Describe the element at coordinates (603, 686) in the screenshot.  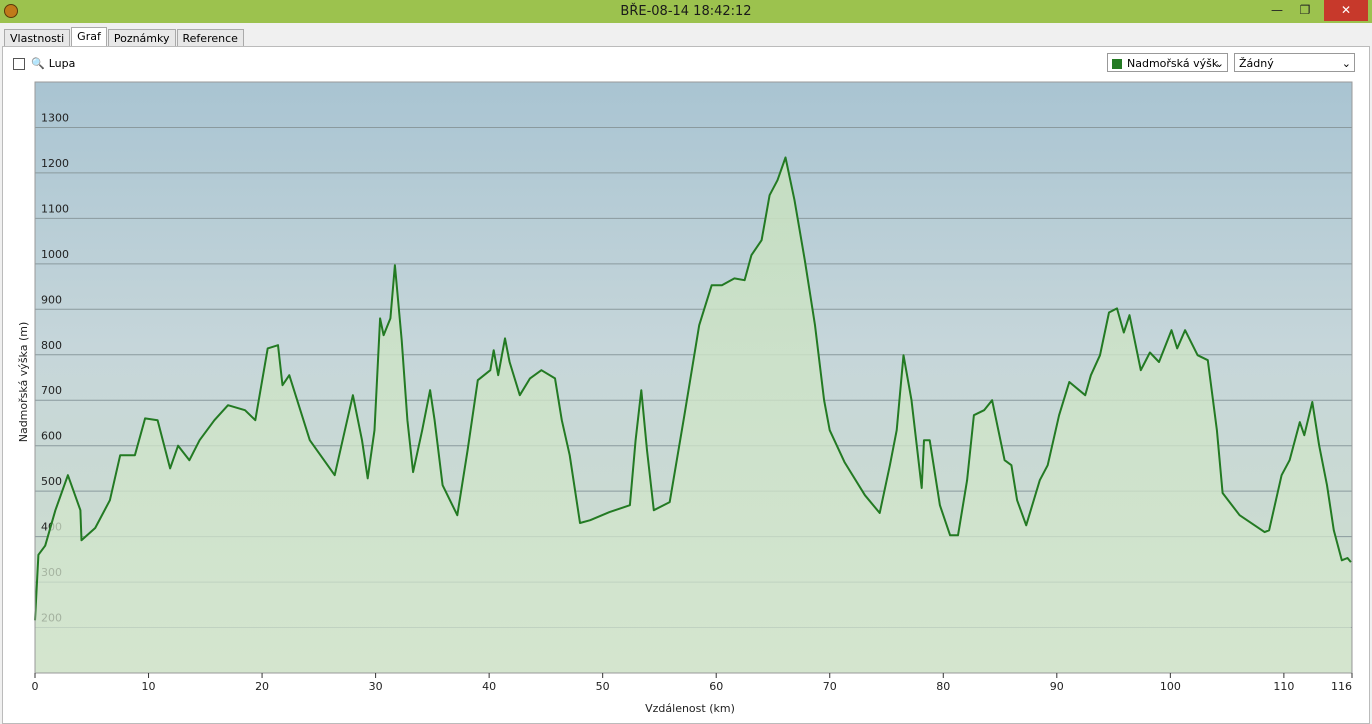
I see `x-tick-label: 50` at that location.